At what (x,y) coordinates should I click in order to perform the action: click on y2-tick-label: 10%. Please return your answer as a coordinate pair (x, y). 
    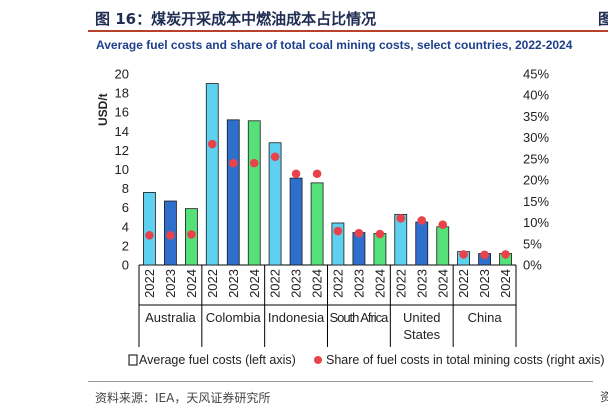
    Looking at the image, I should click on (536, 222).